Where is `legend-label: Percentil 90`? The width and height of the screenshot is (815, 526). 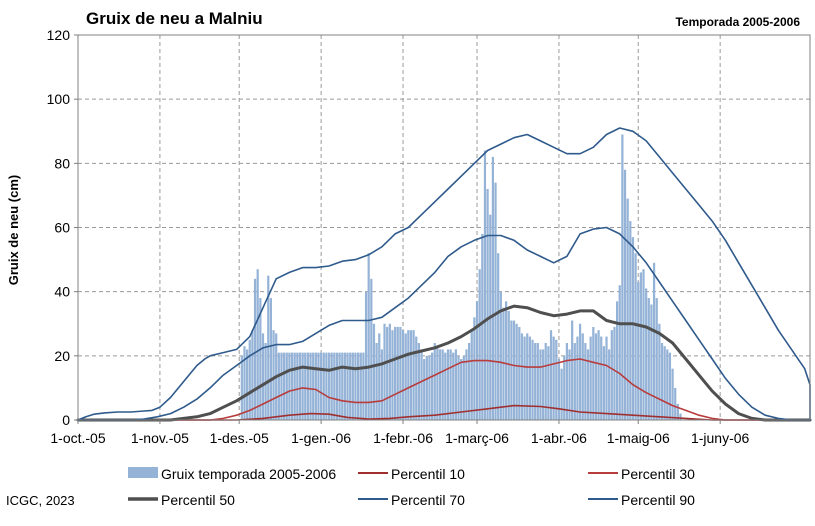 legend-label: Percentil 90 is located at coordinates (658, 500).